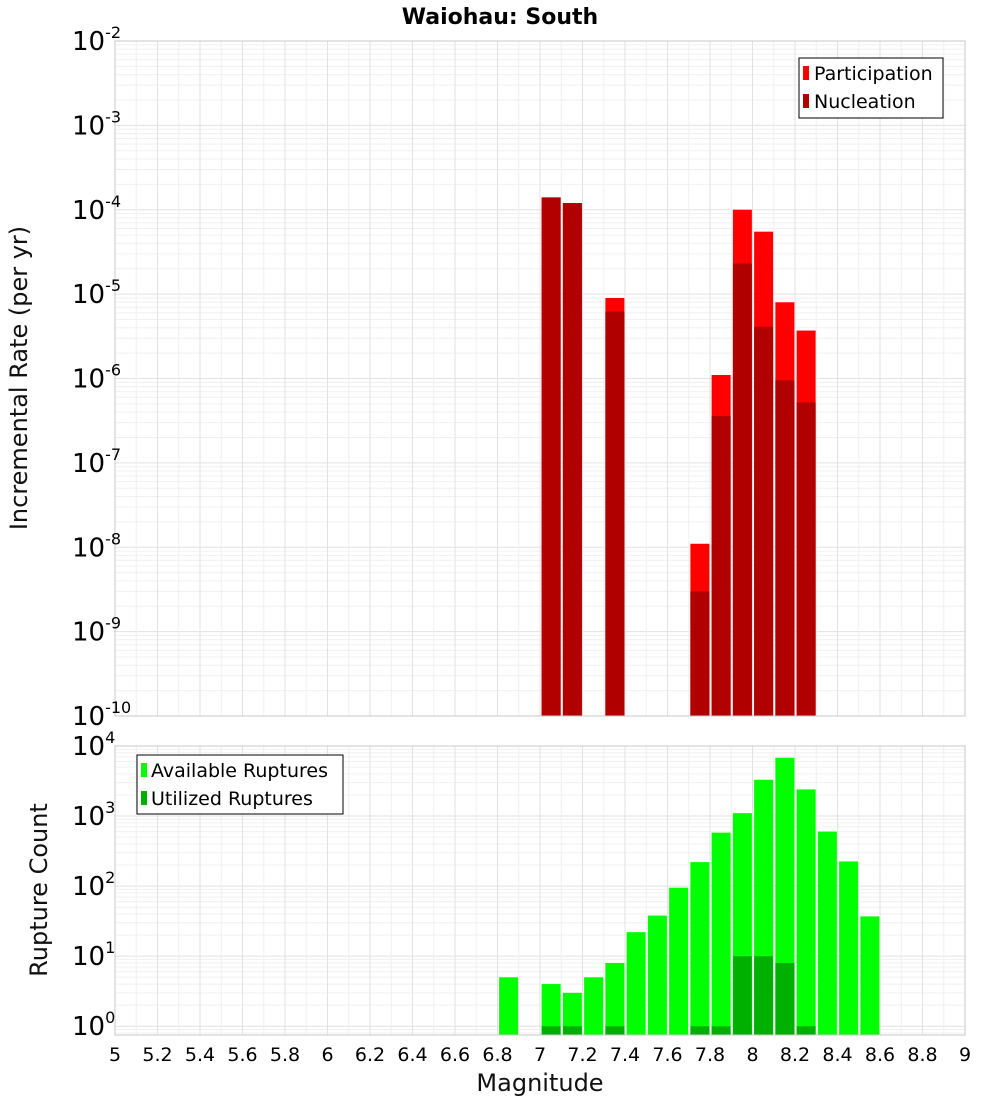  I want to click on rate-y-tick-label: 10⁻⁸, so click(96, 546).